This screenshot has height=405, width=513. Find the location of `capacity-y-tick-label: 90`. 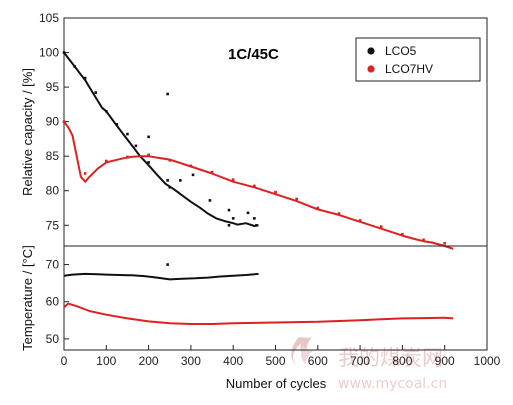

capacity-y-tick-label: 90 is located at coordinates (53, 122).